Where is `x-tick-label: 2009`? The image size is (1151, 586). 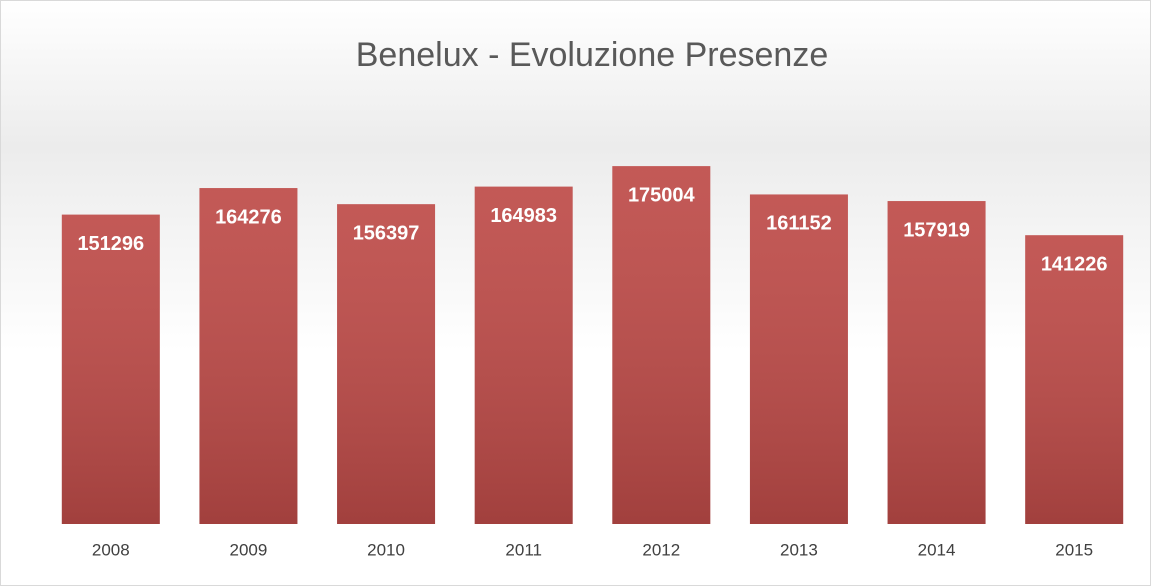 x-tick-label: 2009 is located at coordinates (249, 549).